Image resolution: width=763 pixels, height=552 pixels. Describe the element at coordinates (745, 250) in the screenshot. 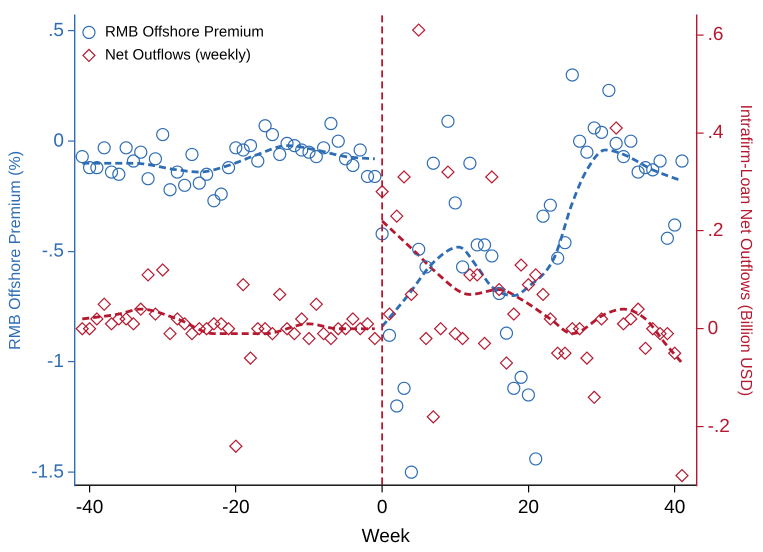

I see `y2-axis-title: Intrafirm-Loan Net Outflows (Billion USD)` at that location.